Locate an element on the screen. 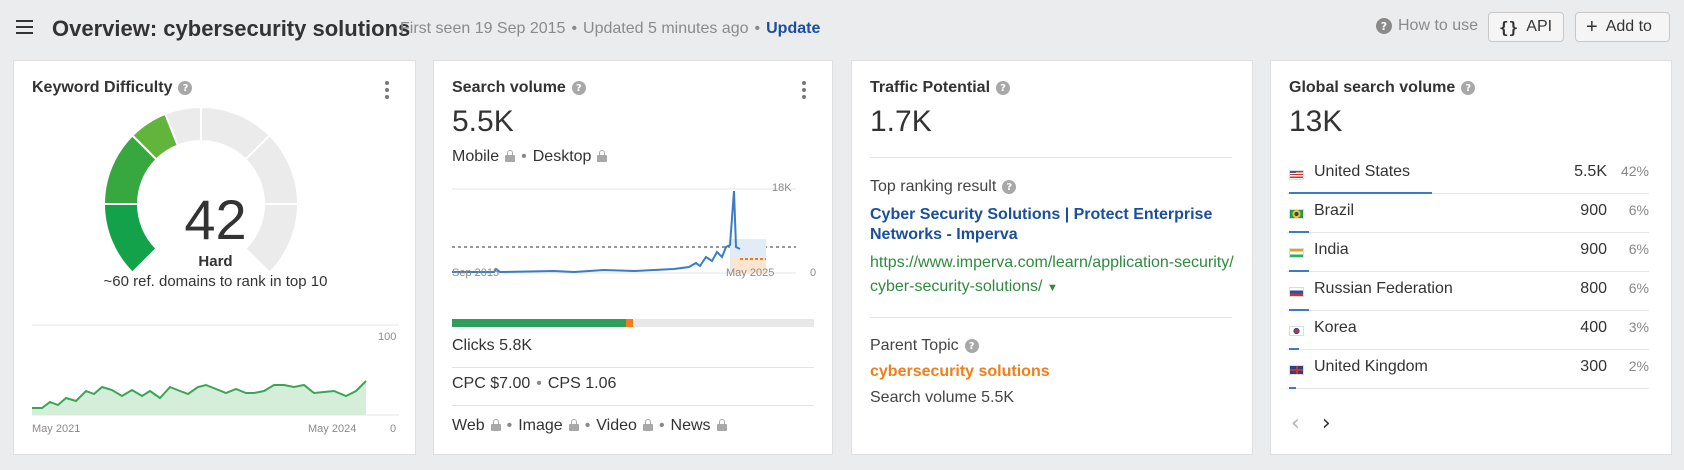 This screenshot has height=470, width=1684. update-link: Update is located at coordinates (793, 28).